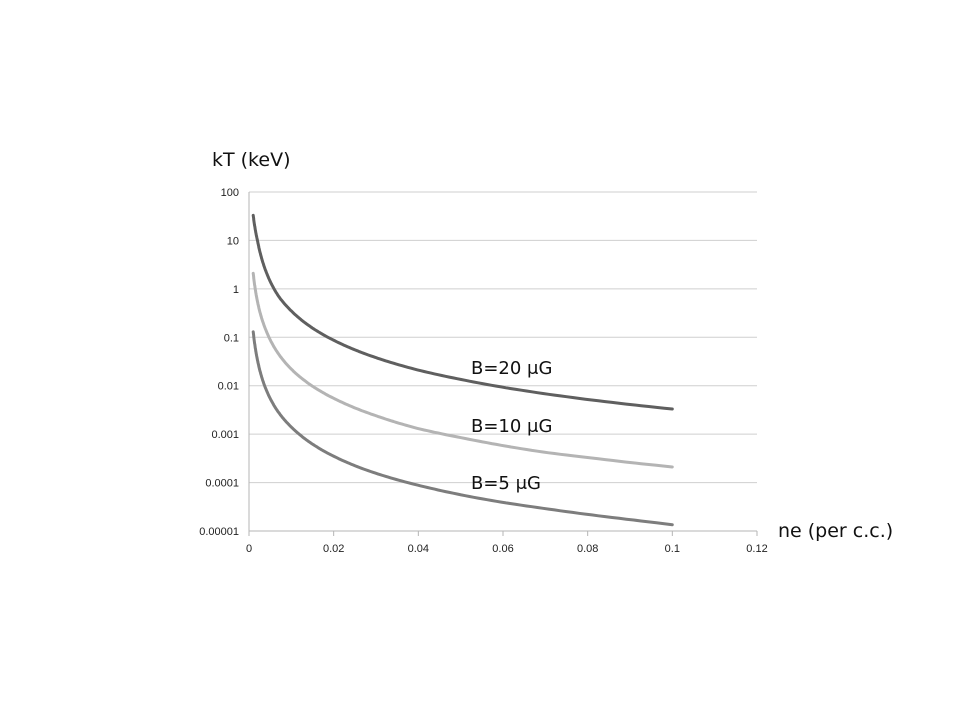 This screenshot has height=727, width=969. What do you see at coordinates (756, 549) in the screenshot?
I see `x-tick-label: 0.12` at bounding box center [756, 549].